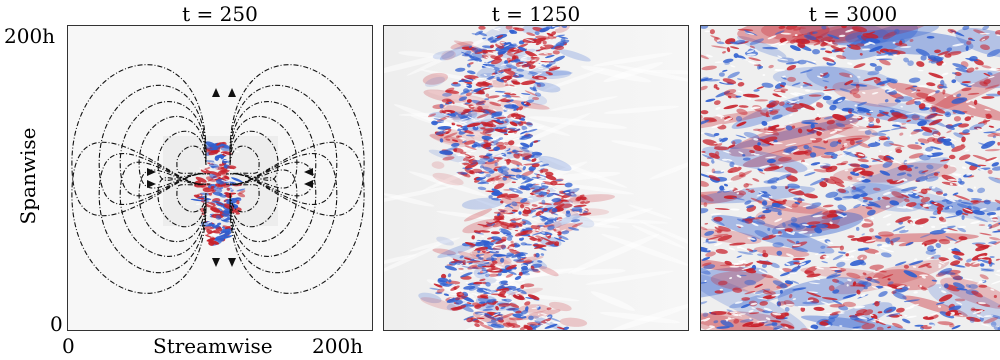 Image resolution: width=1000 pixels, height=360 pixels. What do you see at coordinates (56, 324) in the screenshot?
I see `y-tick-bottom: 0` at bounding box center [56, 324].